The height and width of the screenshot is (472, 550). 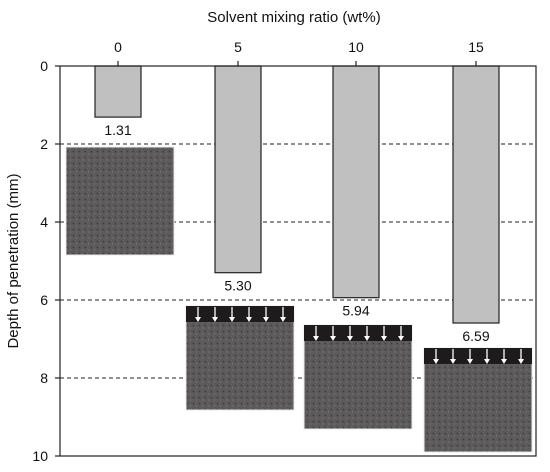 What do you see at coordinates (238, 47) in the screenshot?
I see `x-tick-label-5: 5` at bounding box center [238, 47].